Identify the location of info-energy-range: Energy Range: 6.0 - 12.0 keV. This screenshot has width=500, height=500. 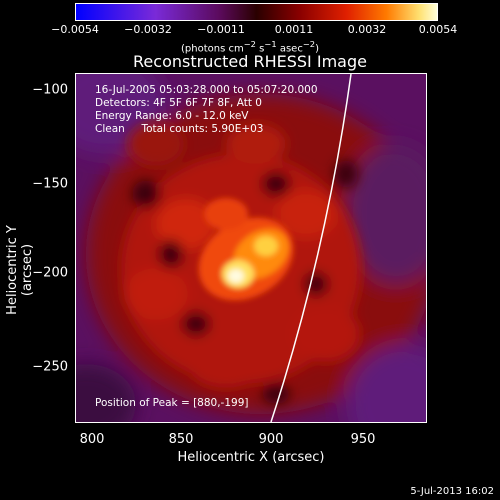
(172, 116).